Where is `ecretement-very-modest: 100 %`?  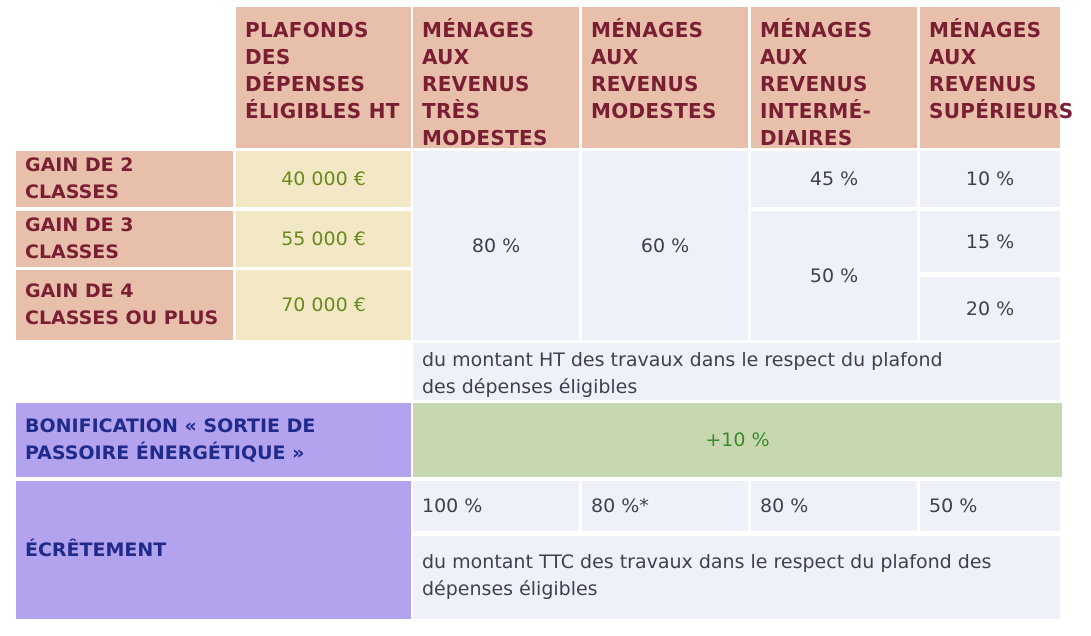 ecretement-very-modest: 100 % is located at coordinates (496, 506).